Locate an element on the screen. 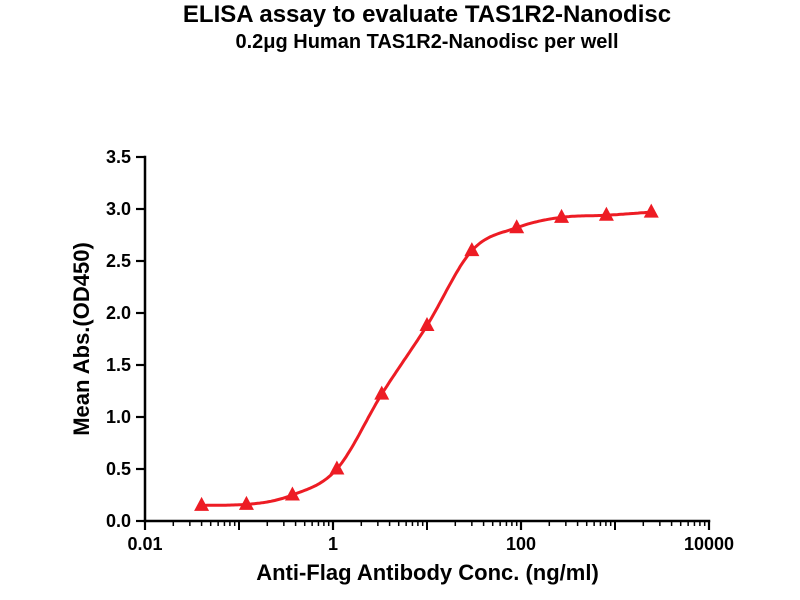 The height and width of the screenshot is (600, 800). x-tick-label: 0.01 is located at coordinates (144, 544).